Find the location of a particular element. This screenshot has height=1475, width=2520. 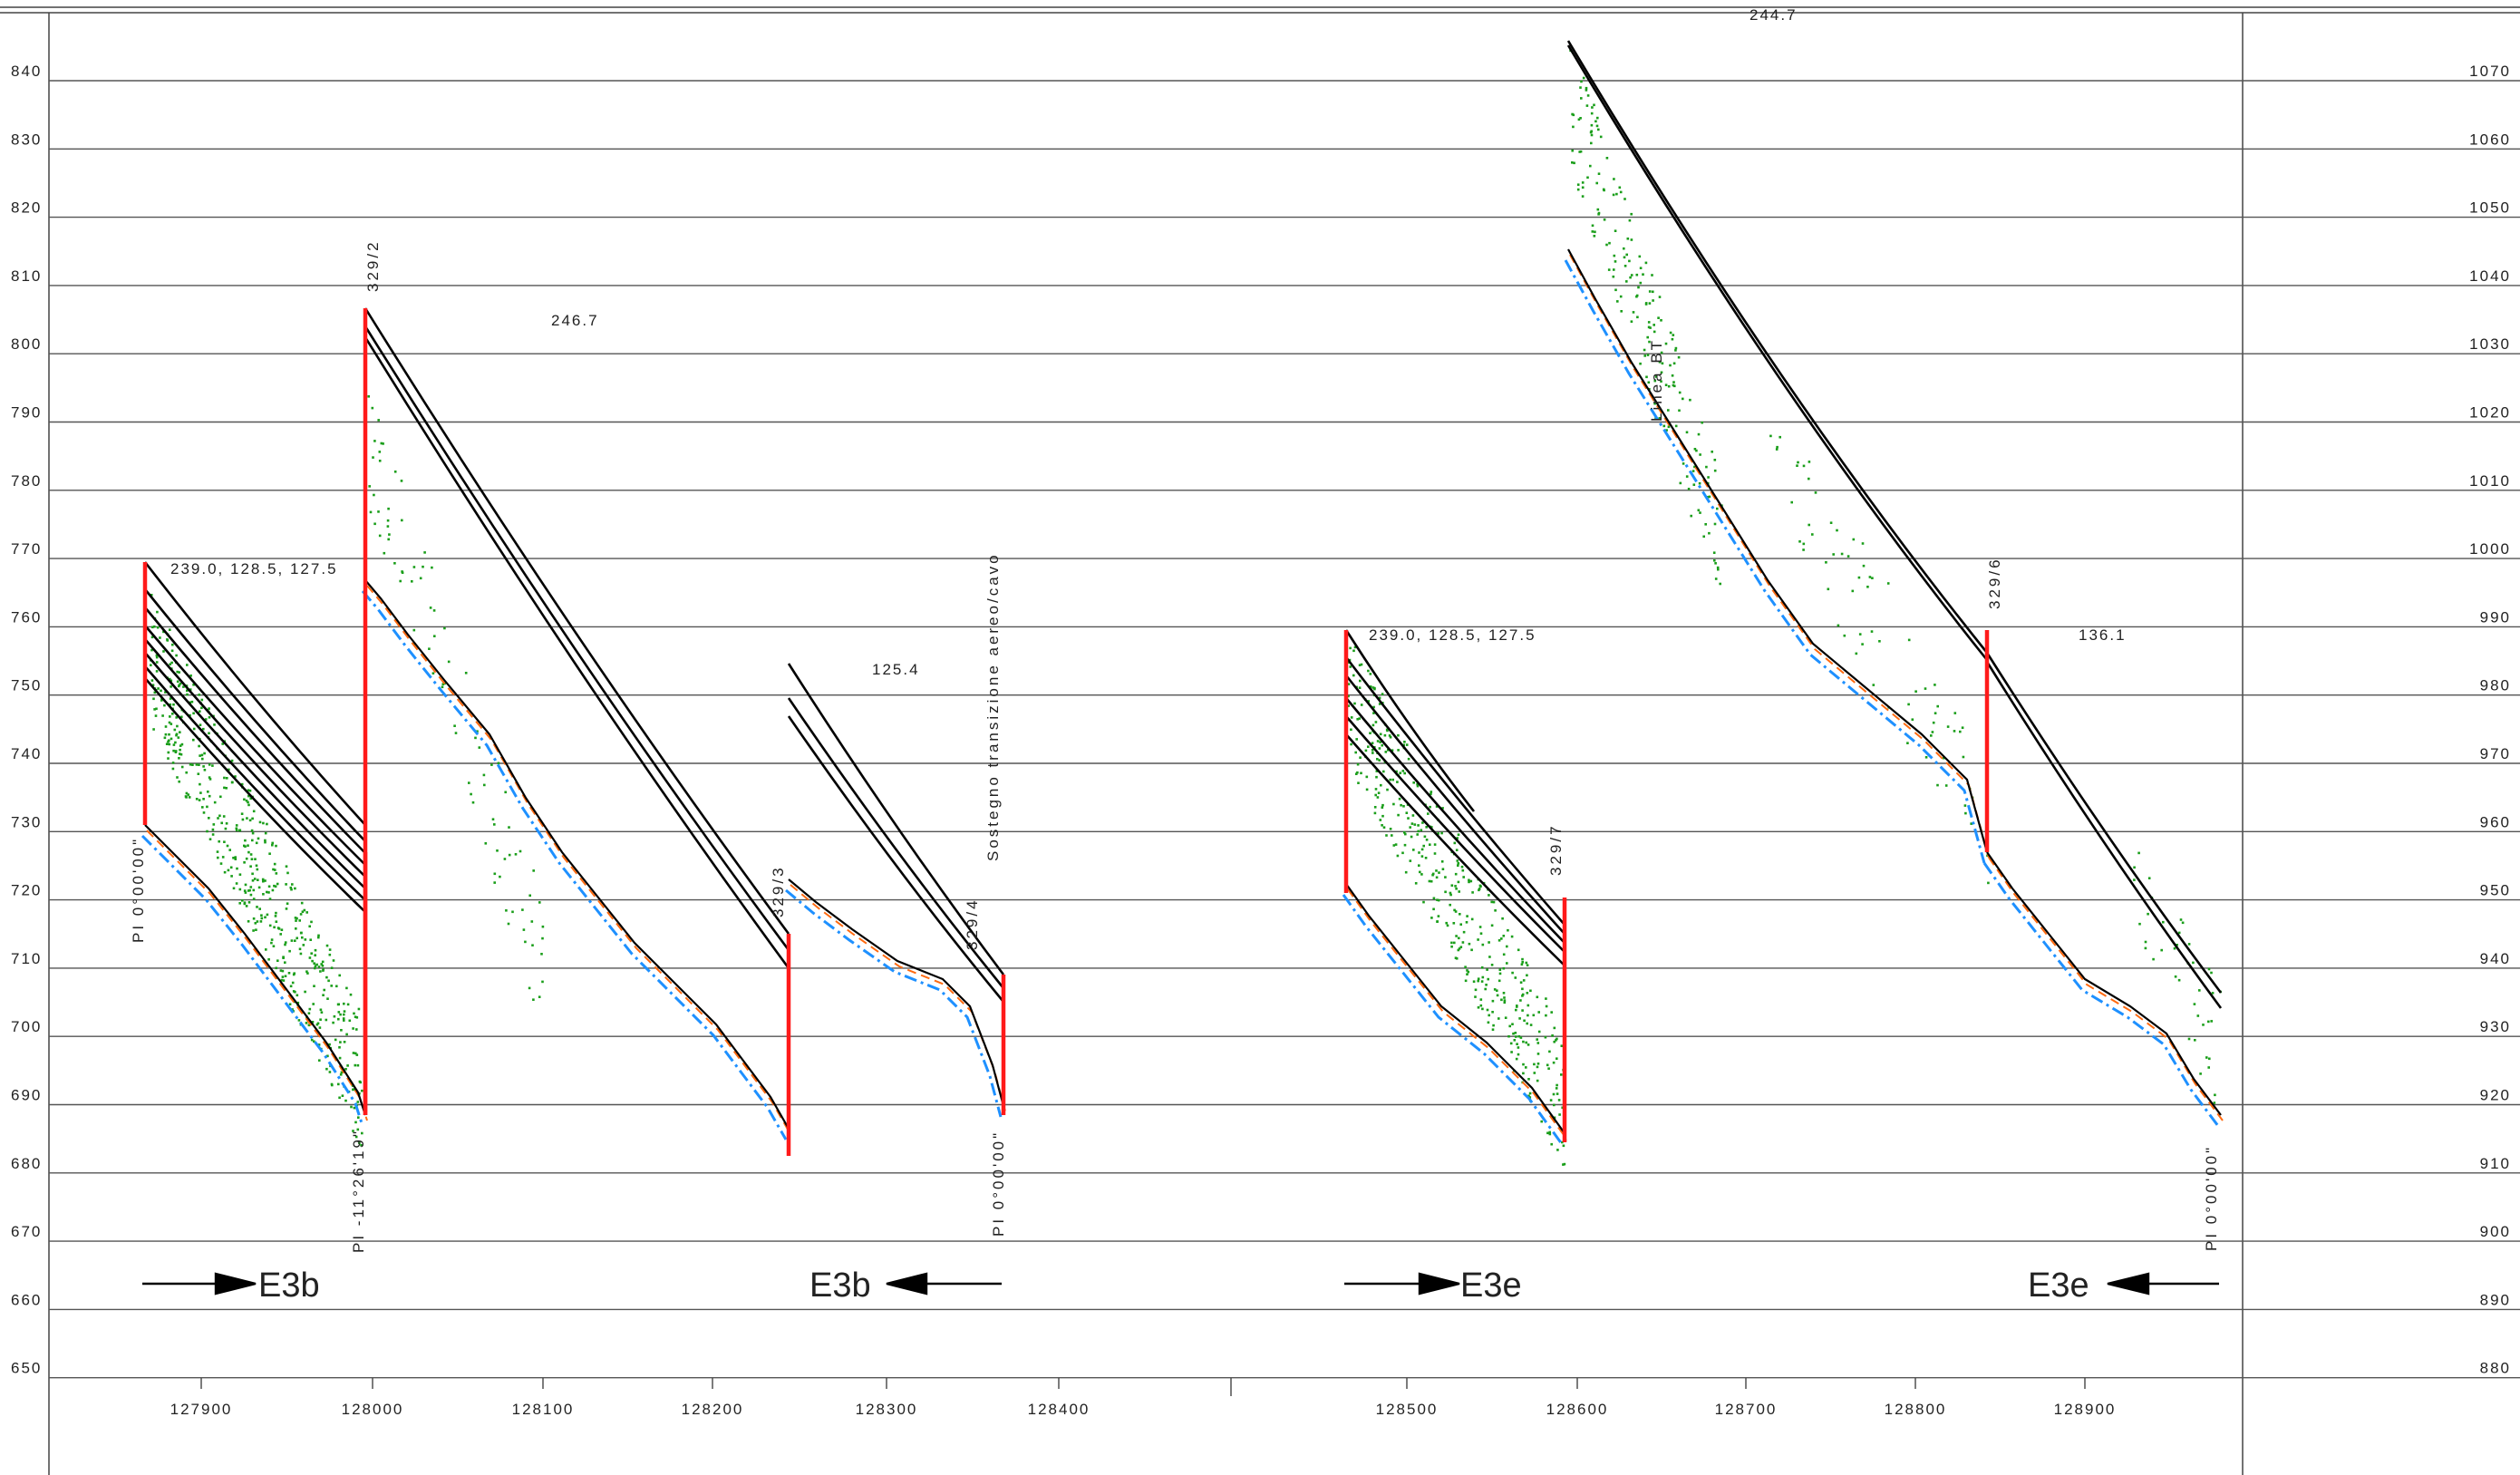

angle-label-3: PI 0°00'00" is located at coordinates (999, 1184).